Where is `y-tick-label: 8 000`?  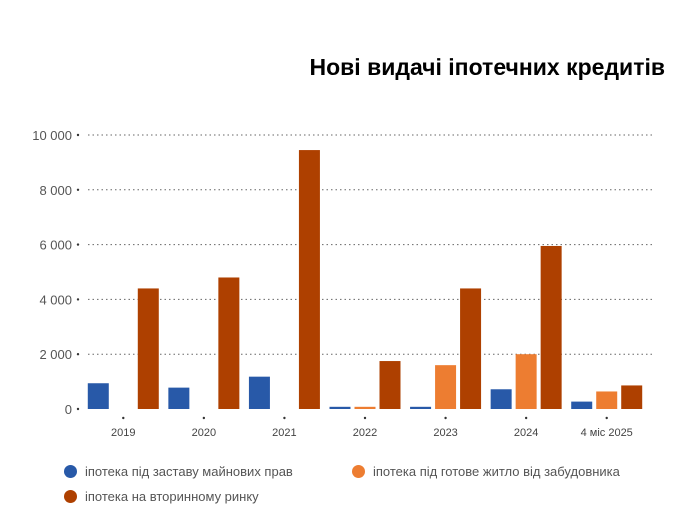 y-tick-label: 8 000 is located at coordinates (55, 190).